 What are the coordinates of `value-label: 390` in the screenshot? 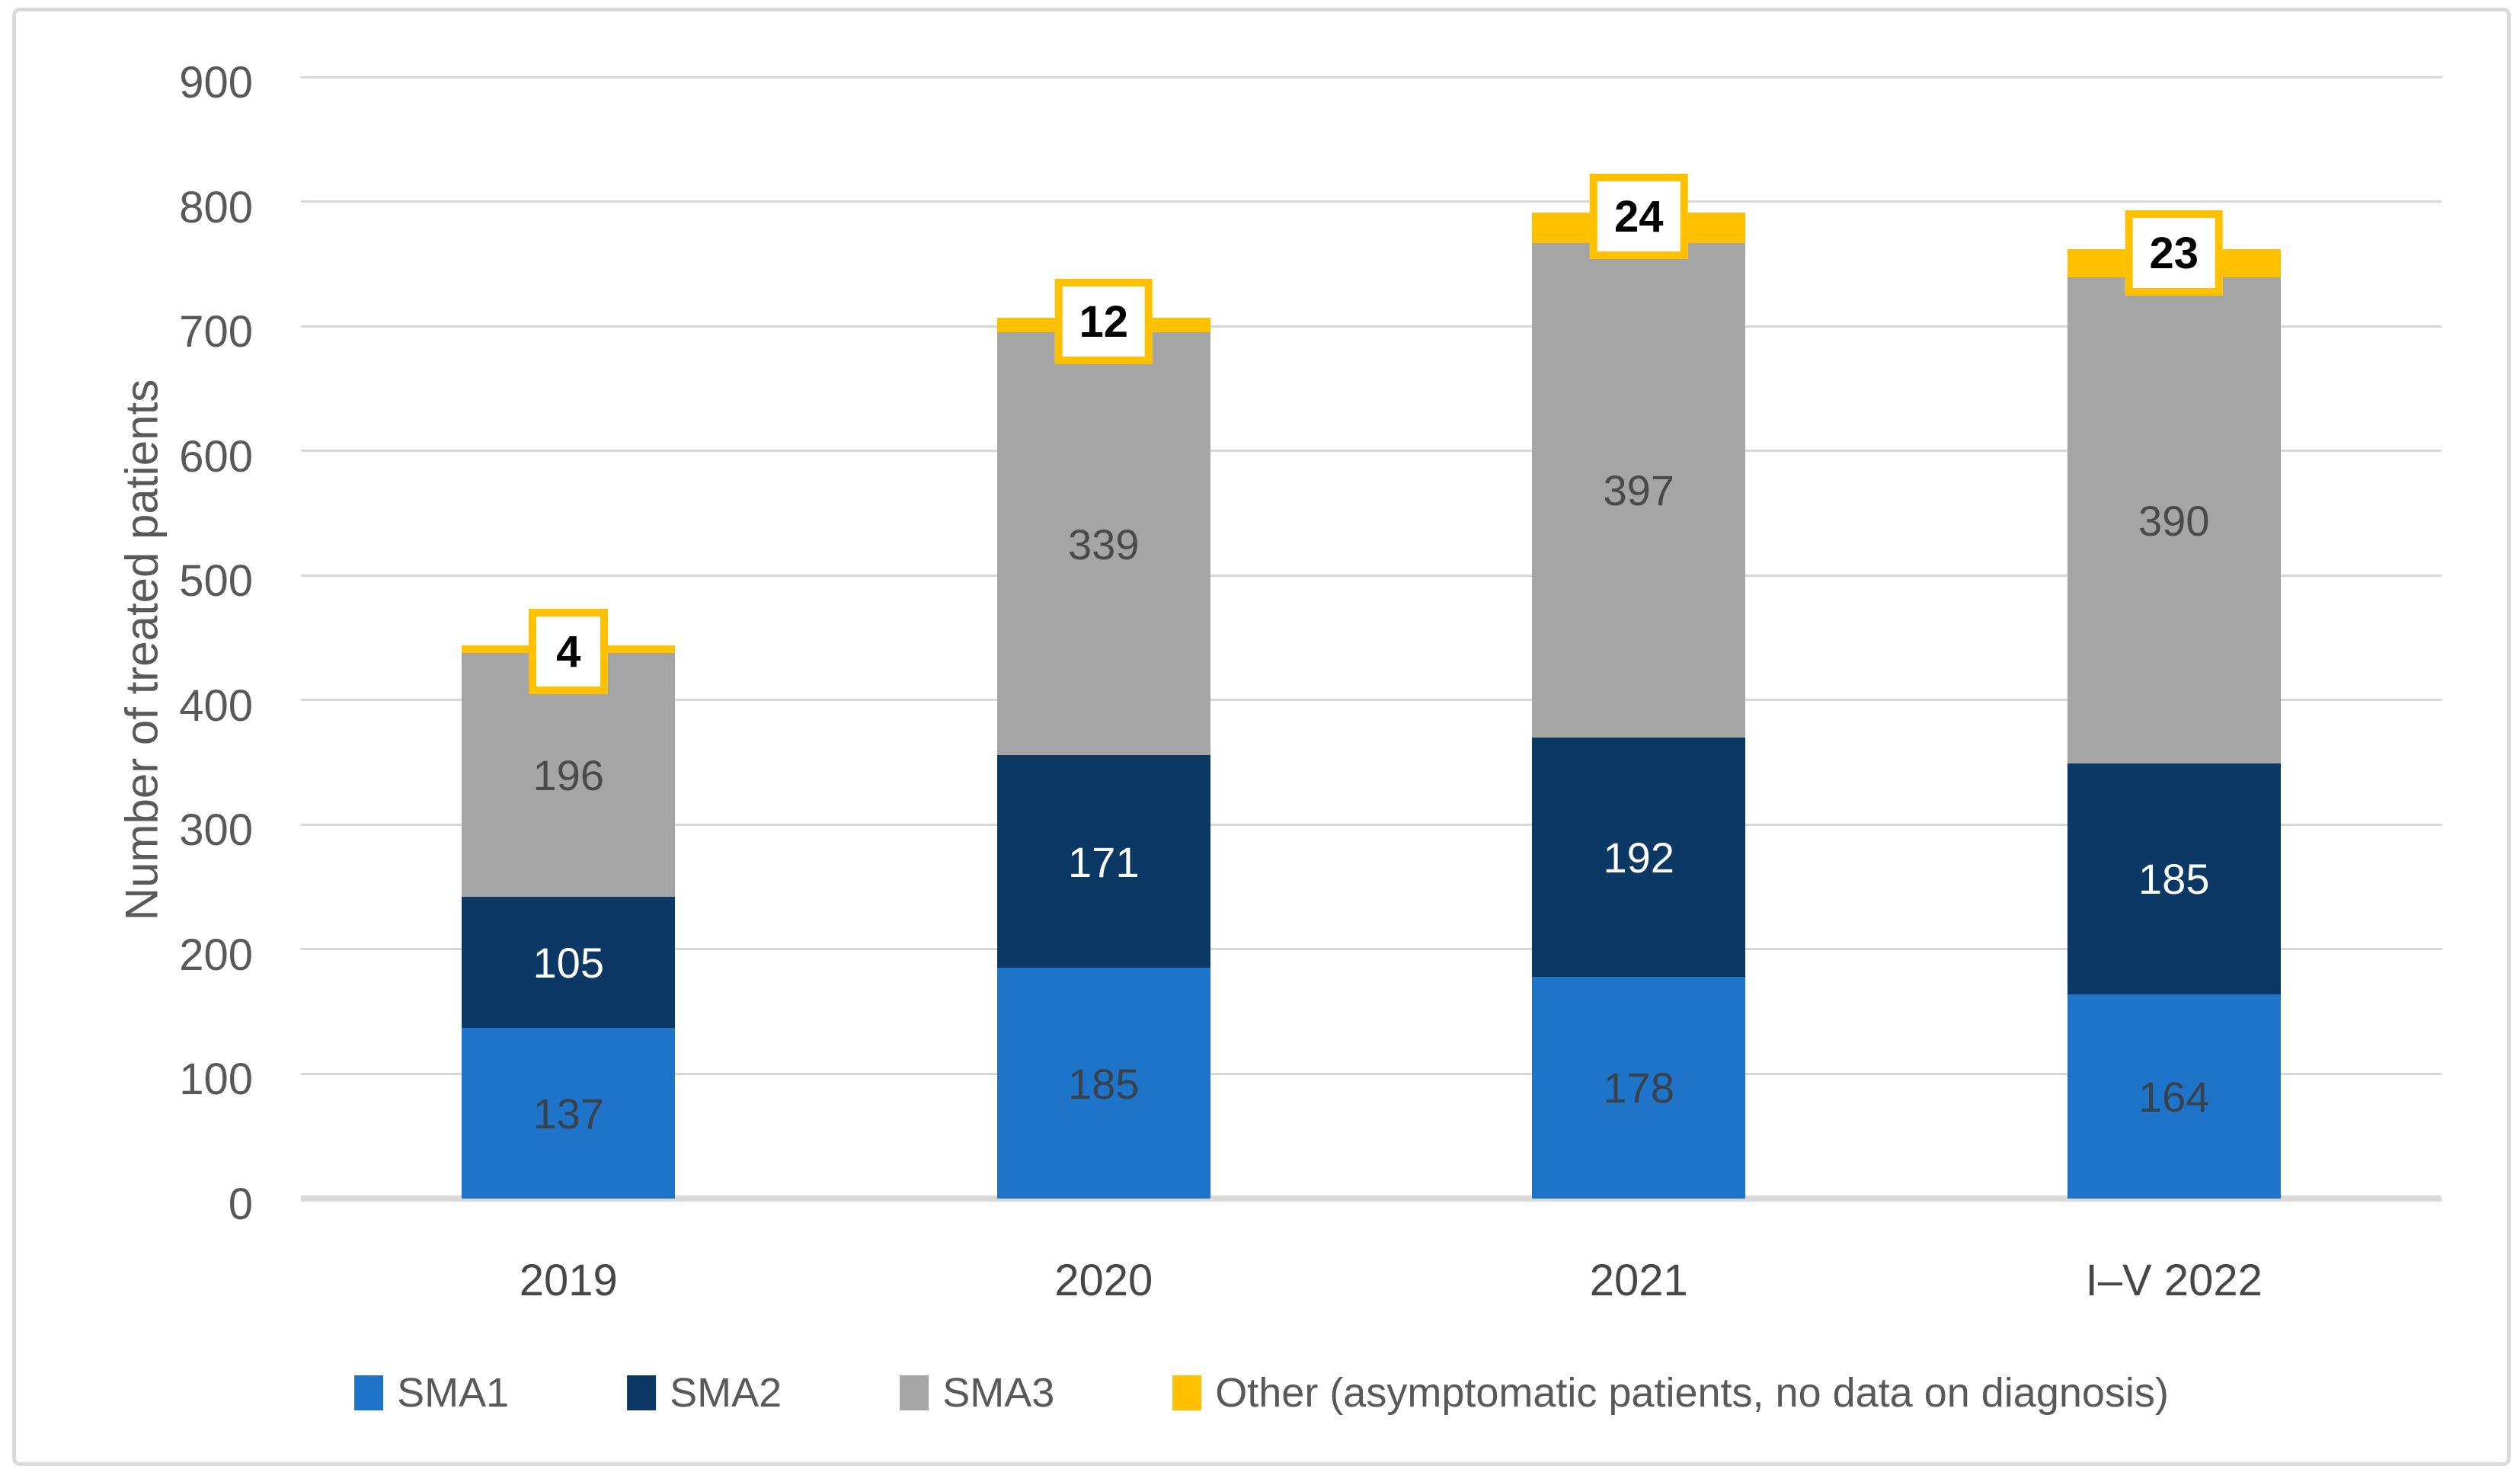 It's located at (2174, 521).